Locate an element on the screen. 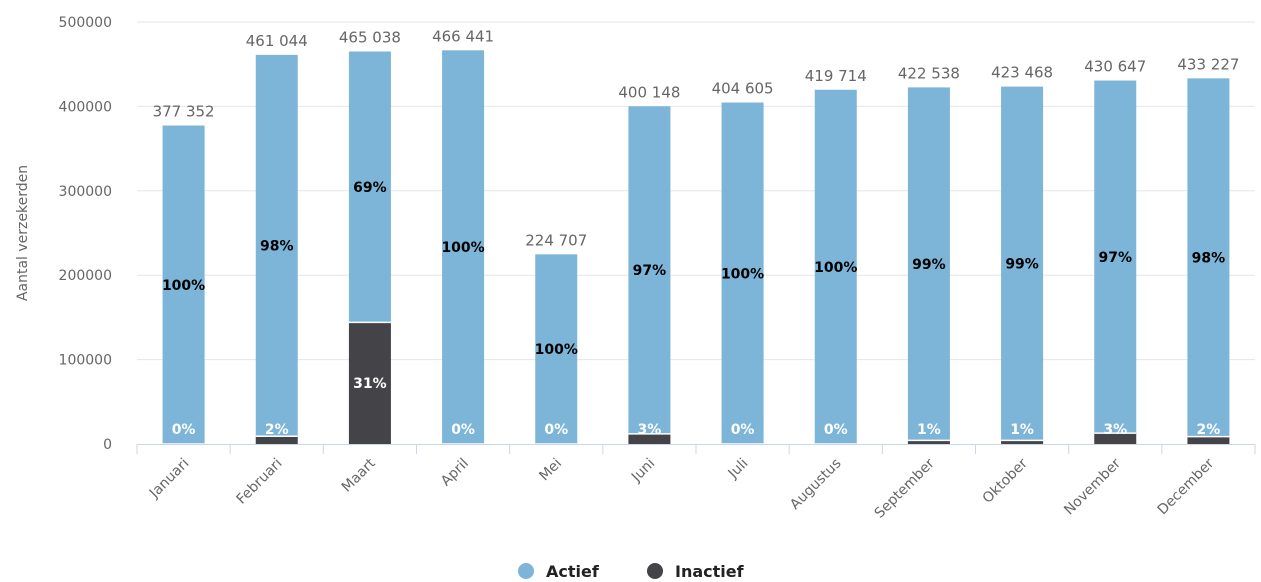  bar-total-label: 377 352 is located at coordinates (184, 112).